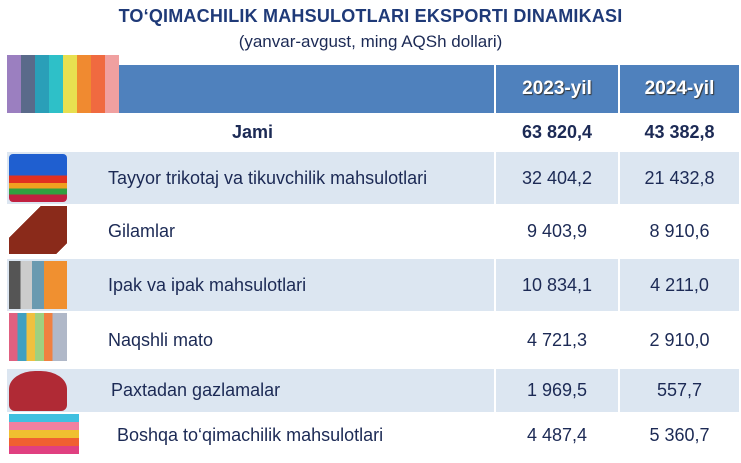 The image size is (741, 463). Describe the element at coordinates (373, 132) in the screenshot. I see `total-row: Jami 63 820,4 43 382,8` at that location.